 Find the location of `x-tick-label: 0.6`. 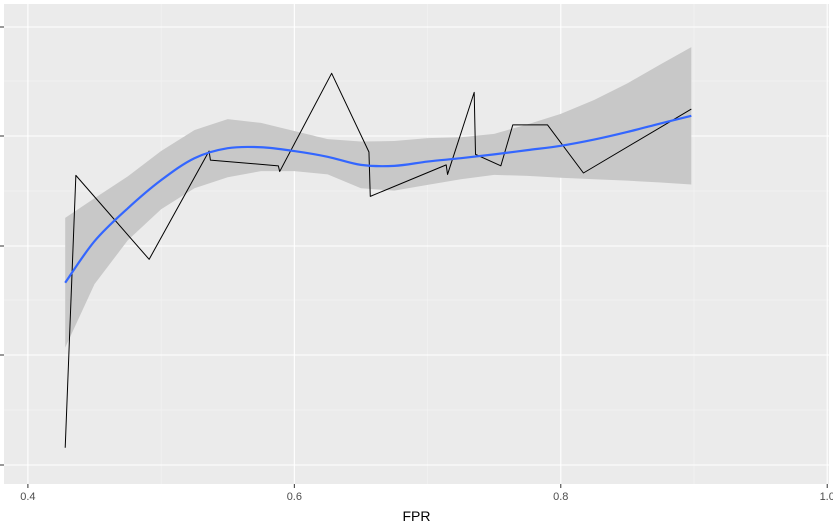

x-tick-label: 0.6 is located at coordinates (294, 497).